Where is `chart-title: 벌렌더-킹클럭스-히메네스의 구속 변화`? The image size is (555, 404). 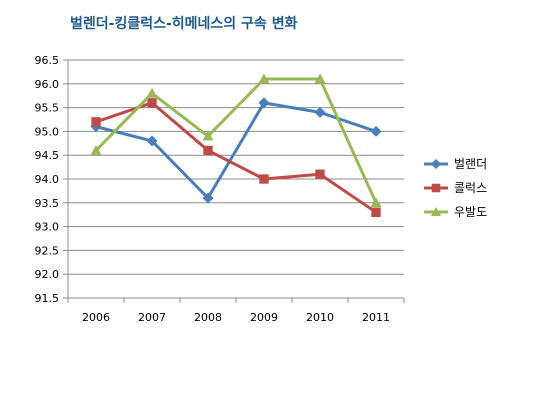
chart-title: 벌렌더-킹클럭스-히메네스의 구속 변화 is located at coordinates (184, 23).